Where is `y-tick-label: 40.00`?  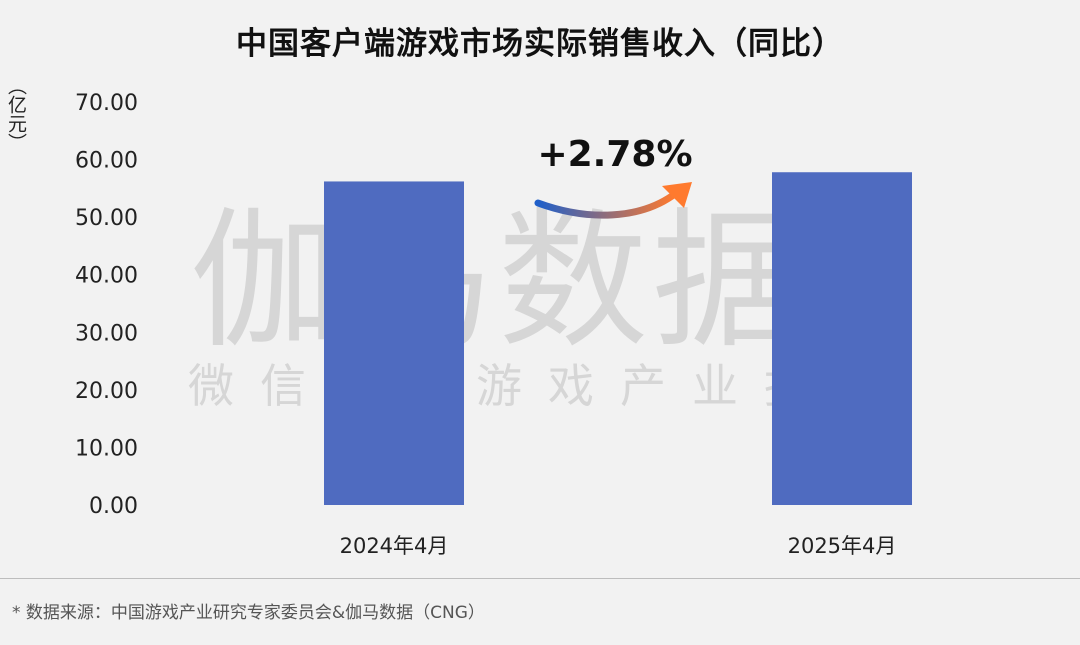
y-tick-label: 40.00 is located at coordinates (106, 276).